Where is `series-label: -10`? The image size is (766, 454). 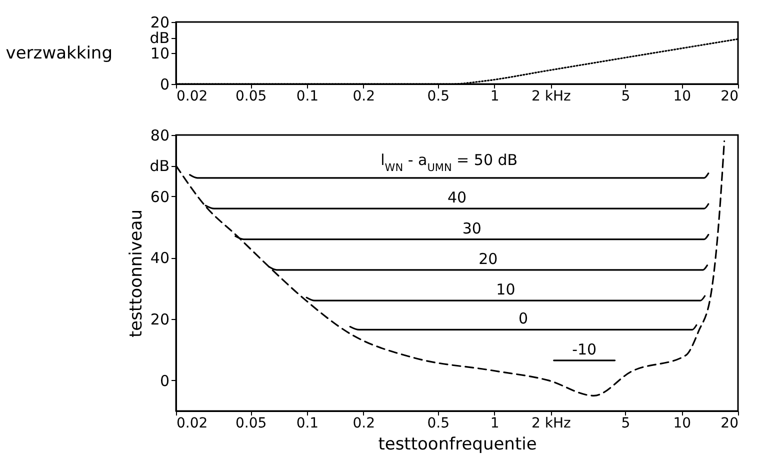
series-label: -10 is located at coordinates (584, 349).